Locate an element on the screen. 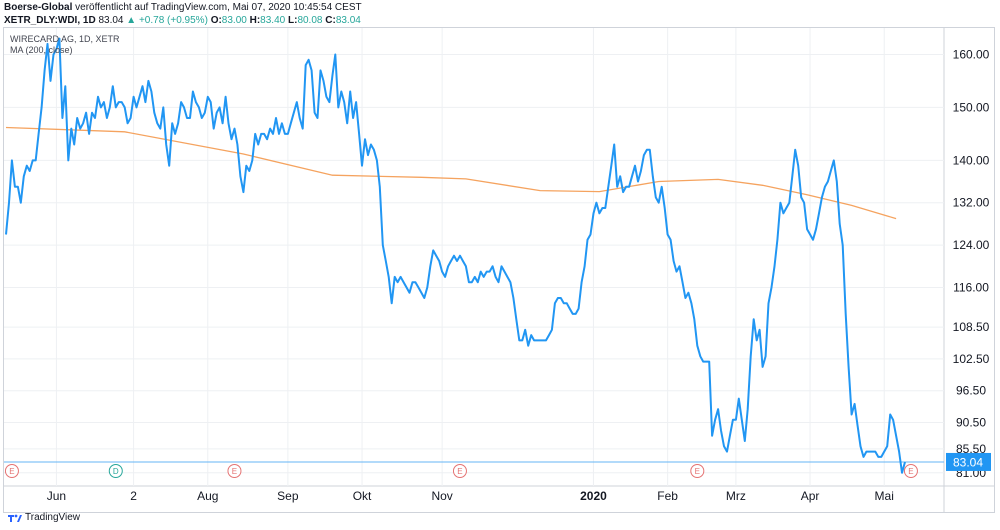  footer-brand: TradingView is located at coordinates (44, 517).